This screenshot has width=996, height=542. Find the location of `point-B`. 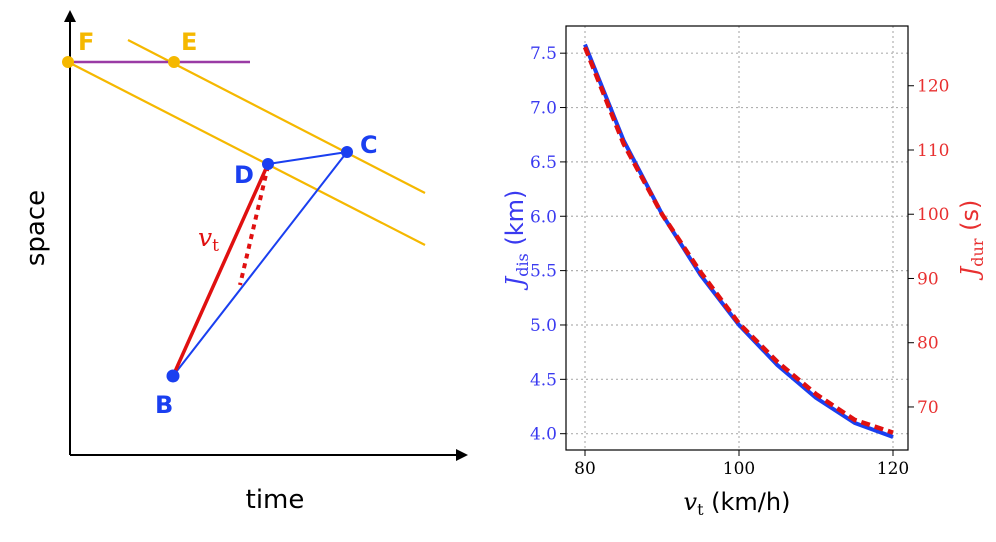

point-B is located at coordinates (173, 376).